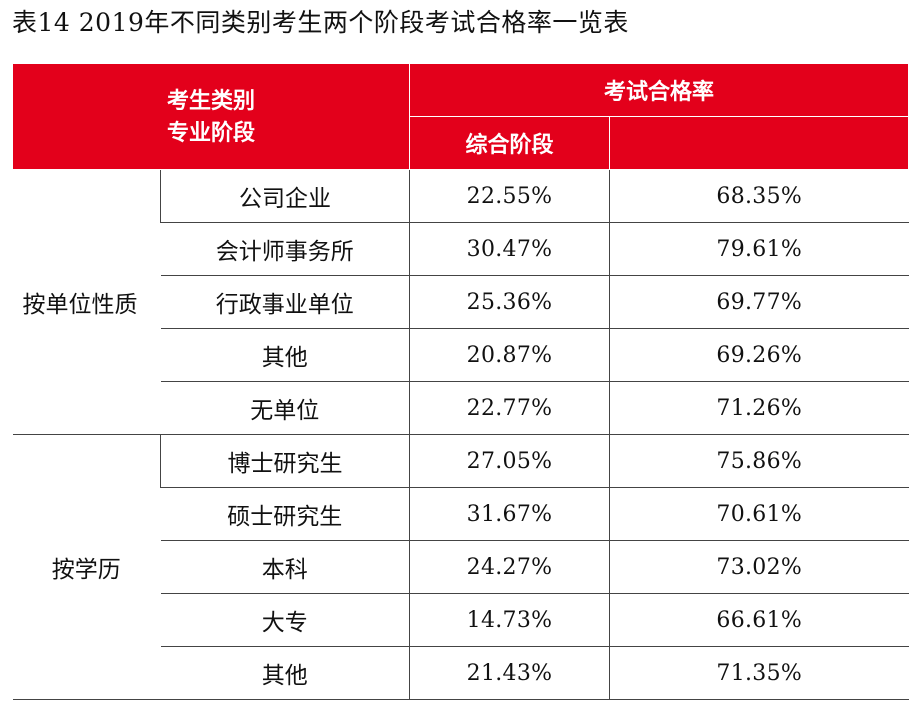 The image size is (915, 704). I want to click on row-name: 公司企业, so click(284, 196).